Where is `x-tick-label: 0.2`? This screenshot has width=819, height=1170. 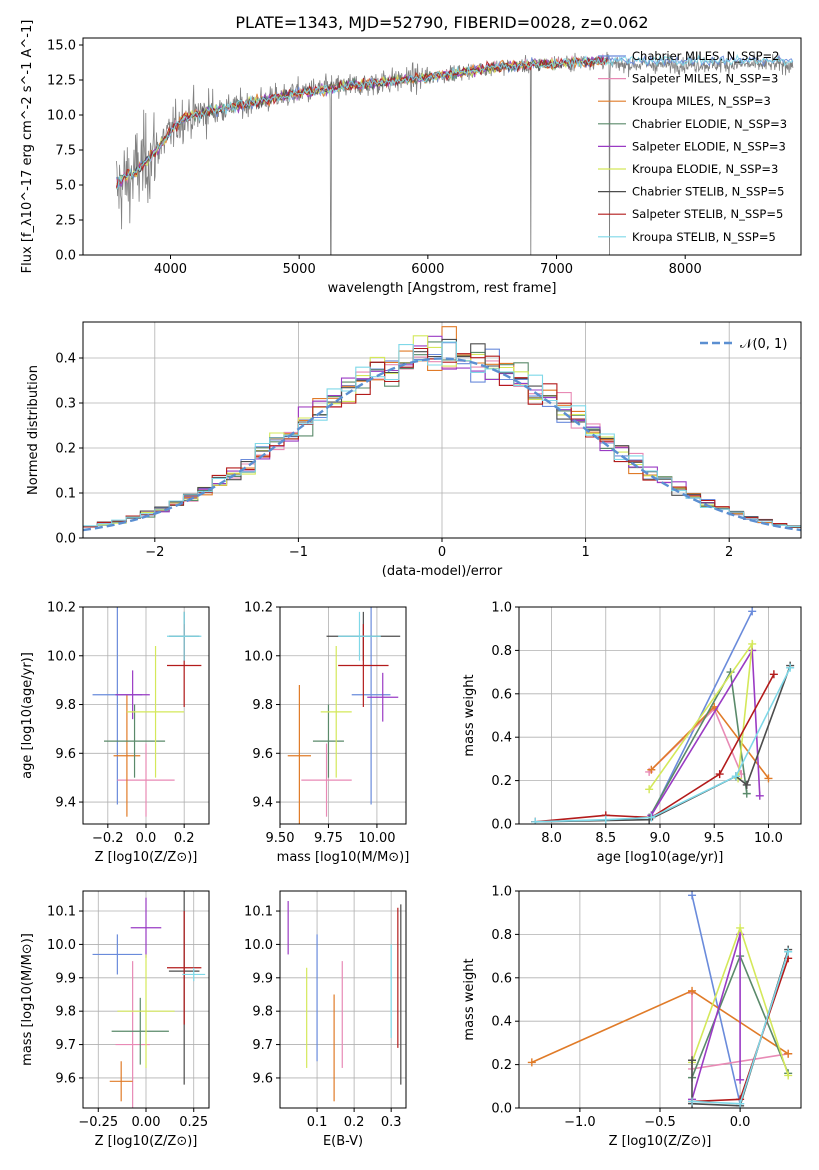 x-tick-label: 0.2 is located at coordinates (184, 838).